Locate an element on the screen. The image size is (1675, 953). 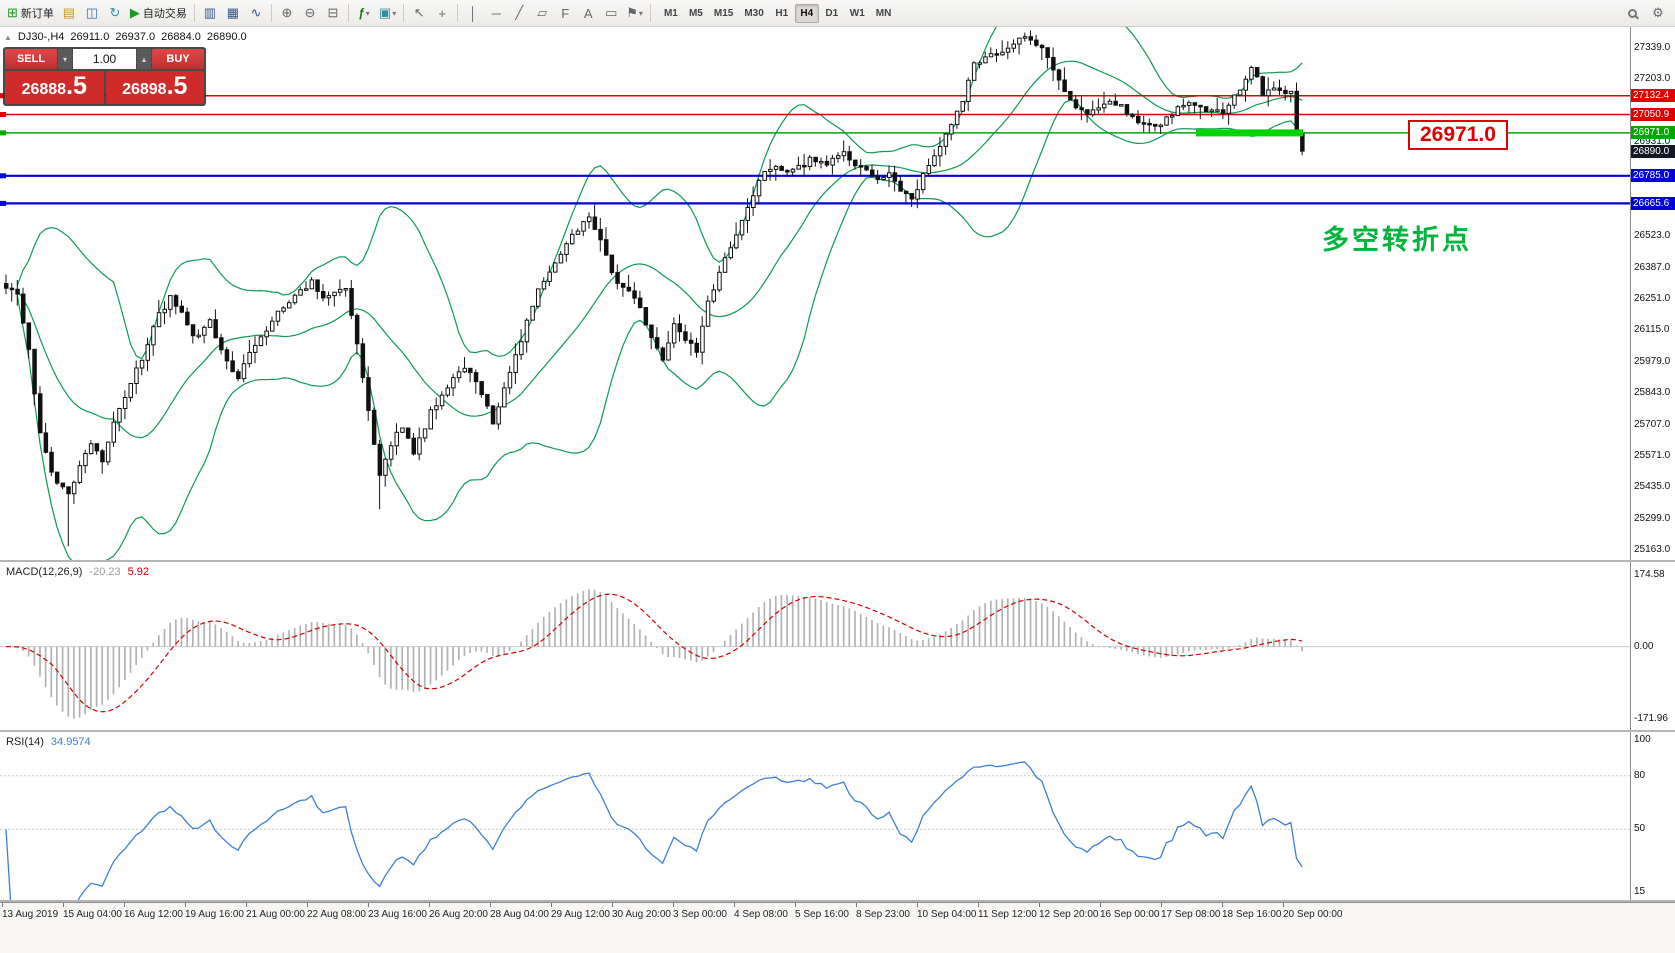
refresh-button: ↻ is located at coordinates (115, 13).